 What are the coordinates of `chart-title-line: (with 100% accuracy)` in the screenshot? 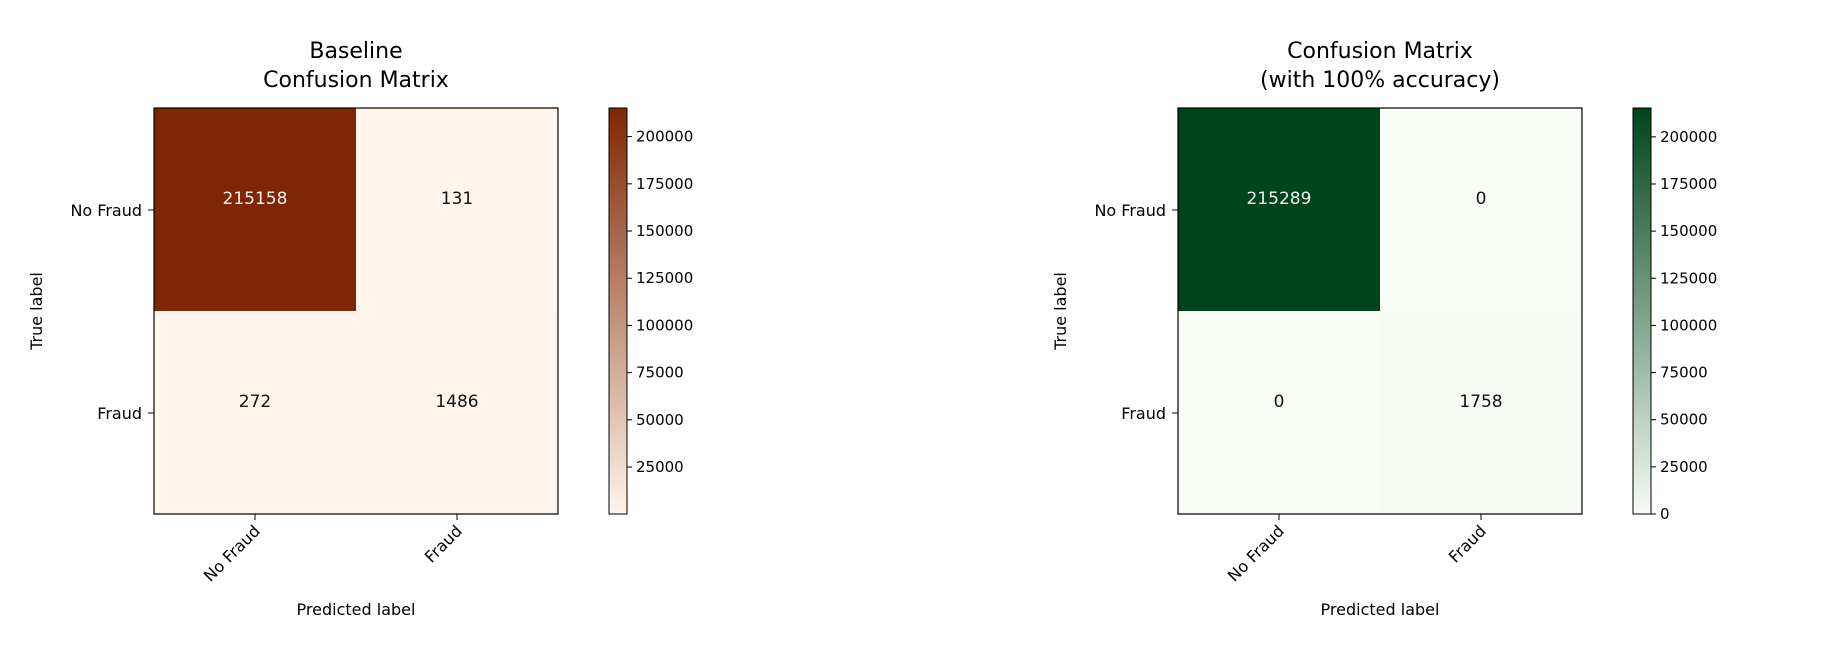 It's located at (1380, 80).